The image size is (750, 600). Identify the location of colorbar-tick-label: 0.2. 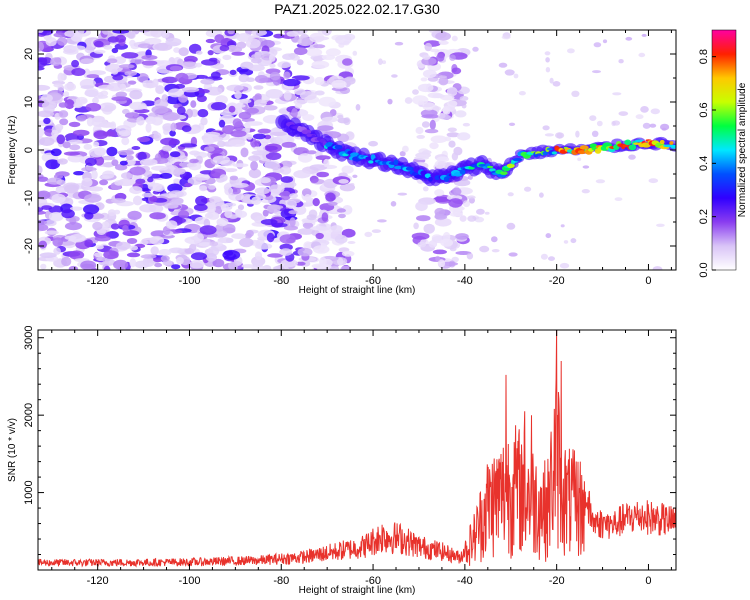
(704, 216).